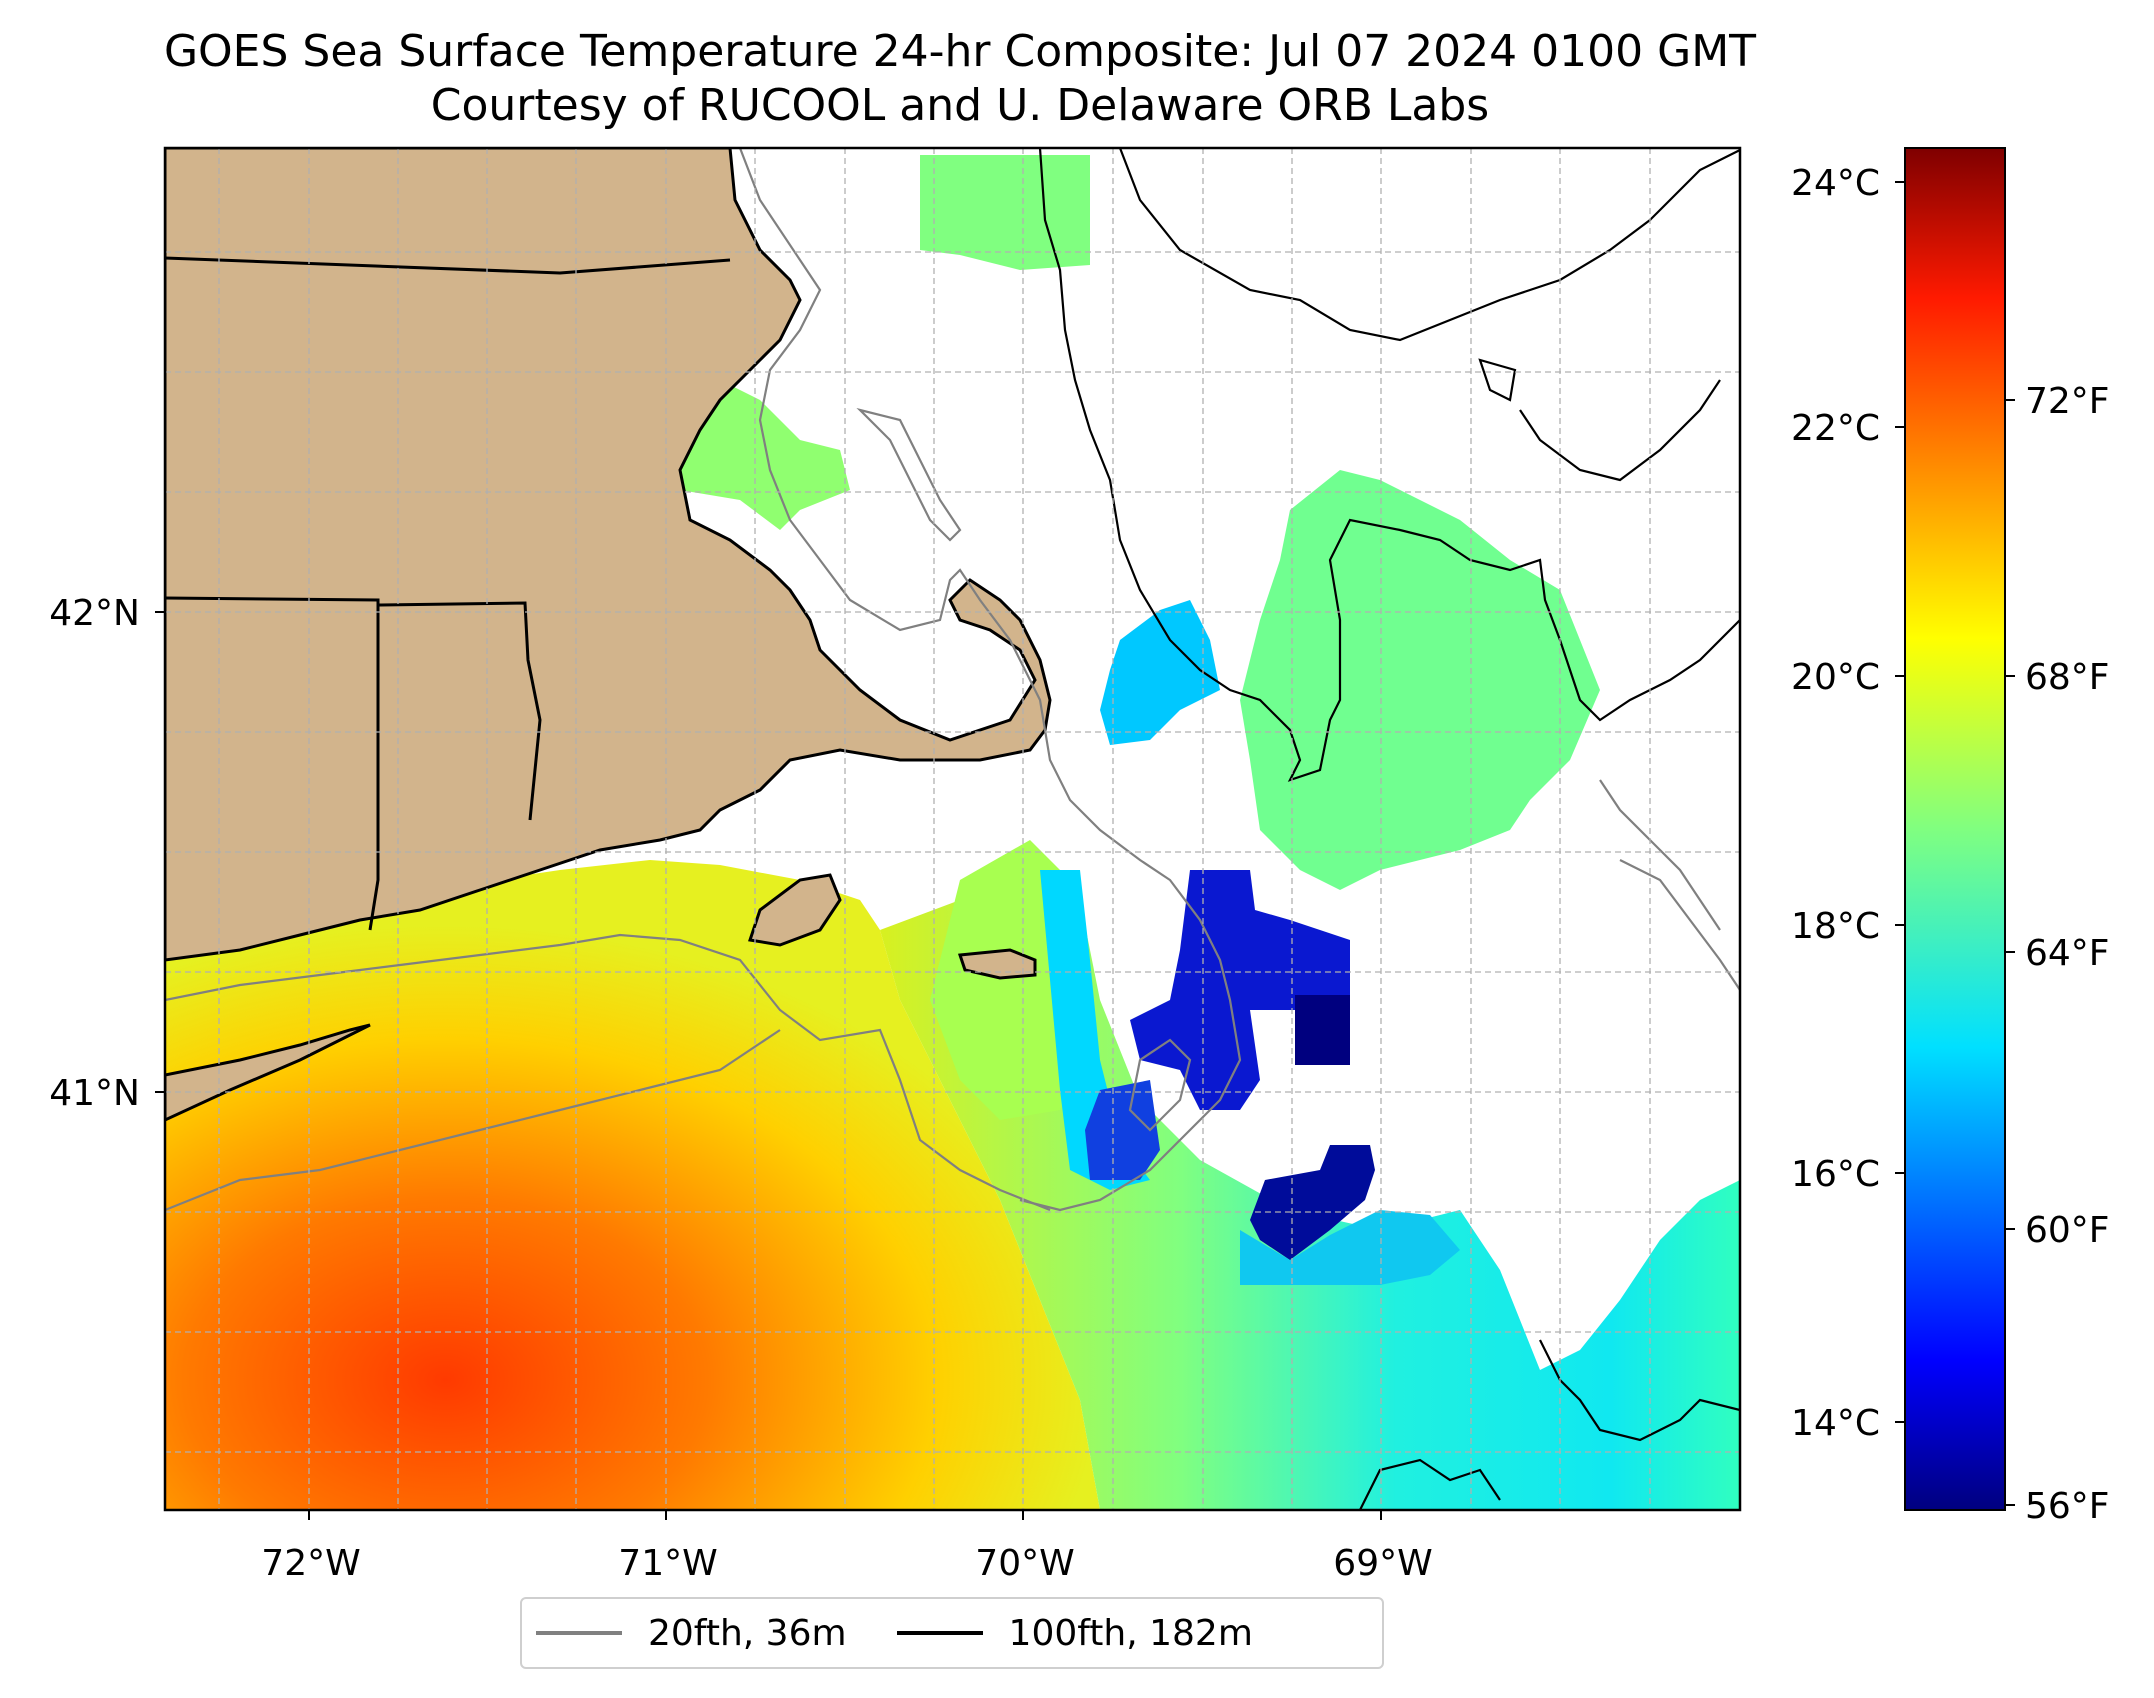  Describe the element at coordinates (997, 964) in the screenshot. I see `land-nantucket` at that location.